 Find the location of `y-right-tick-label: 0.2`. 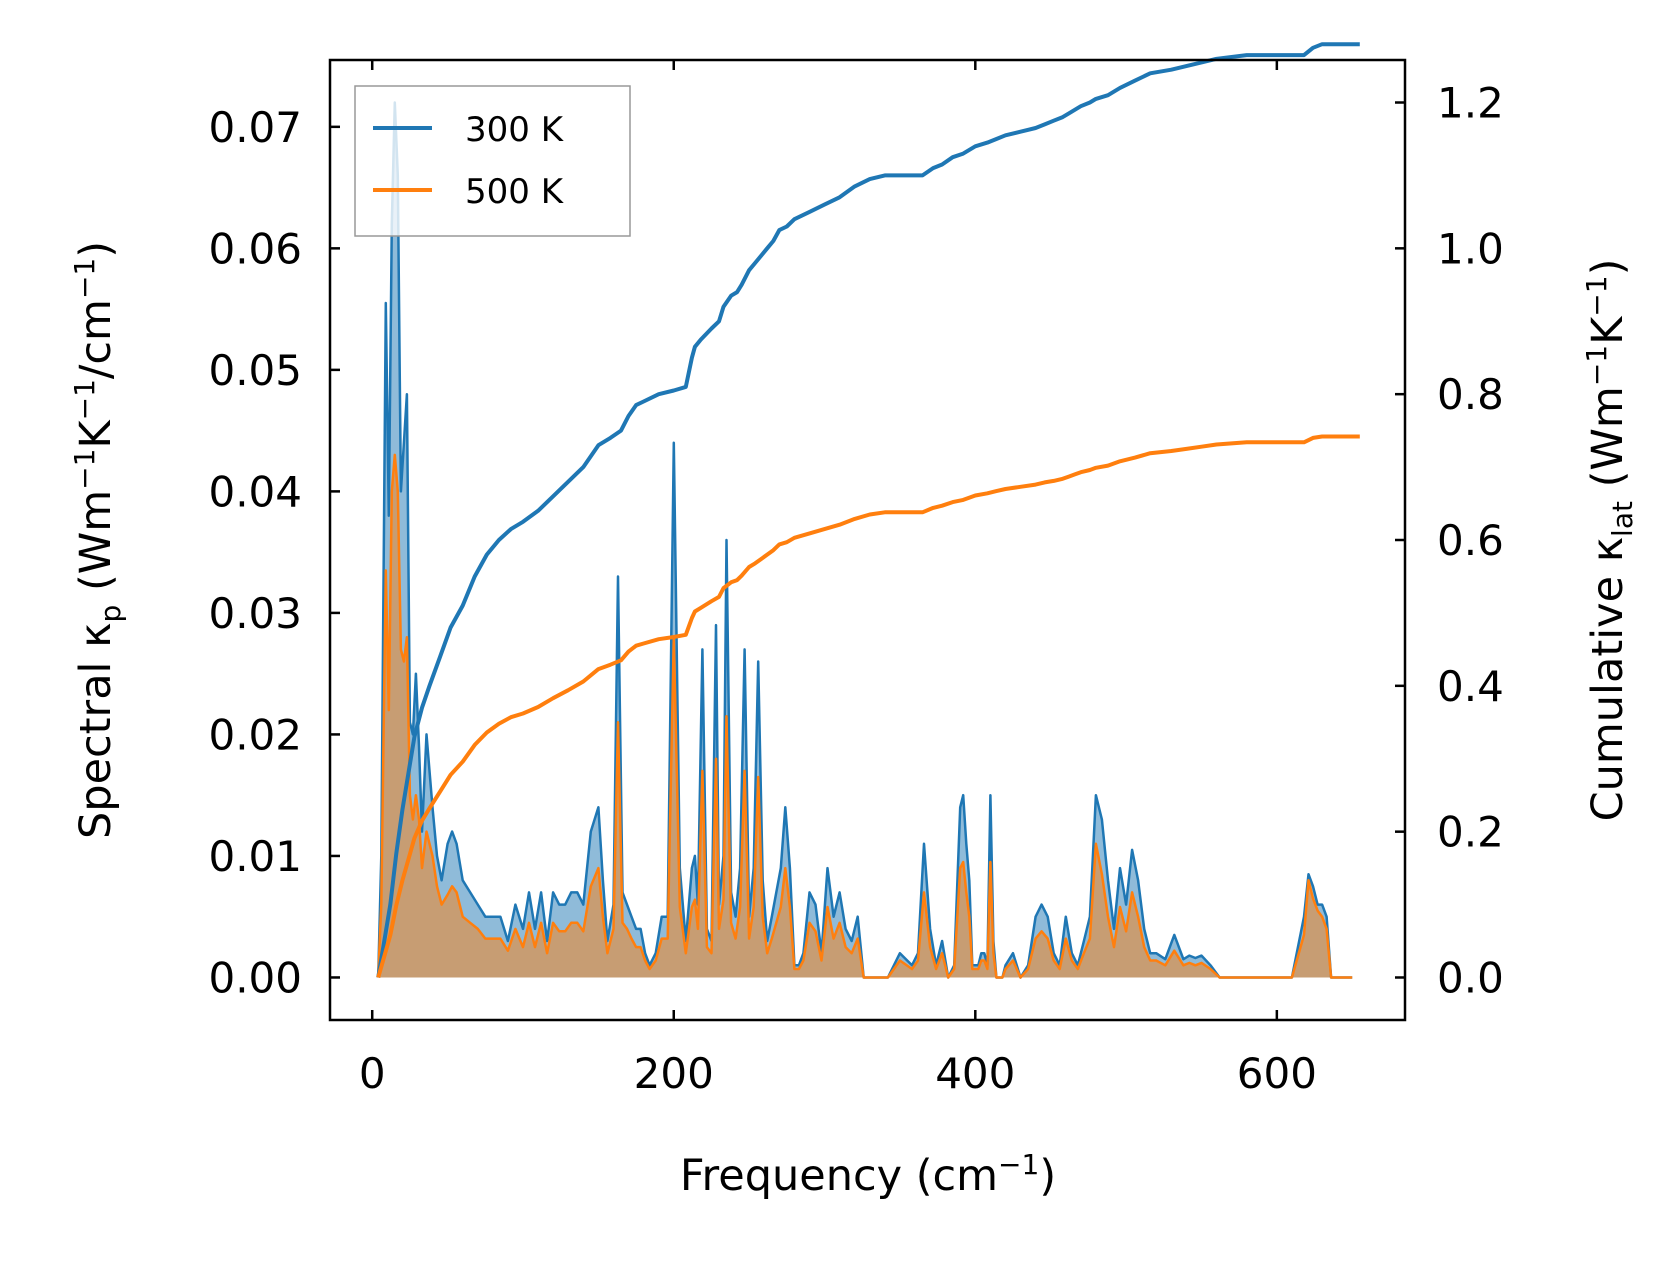

y-right-tick-label: 0.2 is located at coordinates (1470, 832).